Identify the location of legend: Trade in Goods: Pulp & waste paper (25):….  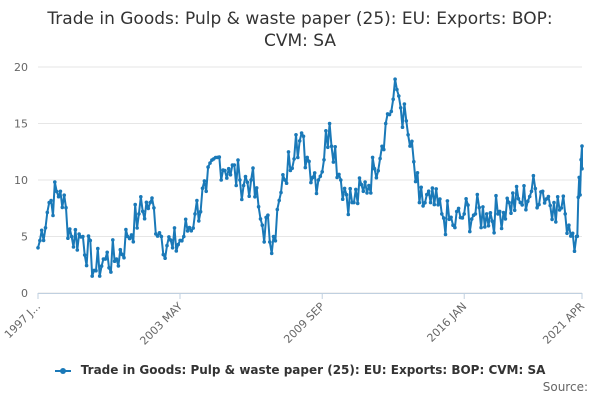
(300, 370).